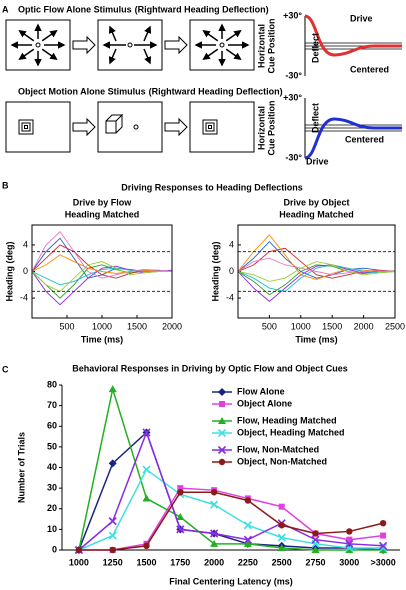 The width and height of the screenshot is (406, 590). I want to click on stimulus-box, so click(130, 127).